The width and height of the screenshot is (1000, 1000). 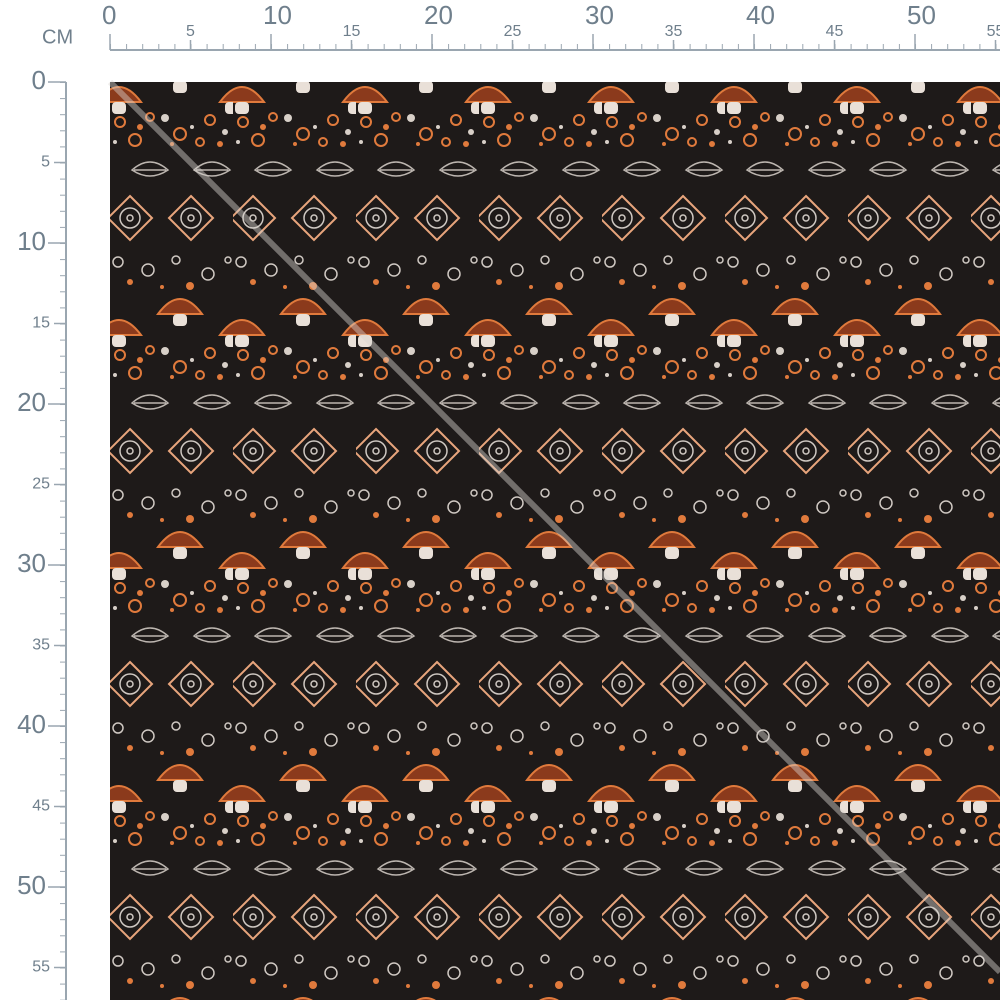 I want to click on top-tick-label: 25, so click(x=513, y=31).